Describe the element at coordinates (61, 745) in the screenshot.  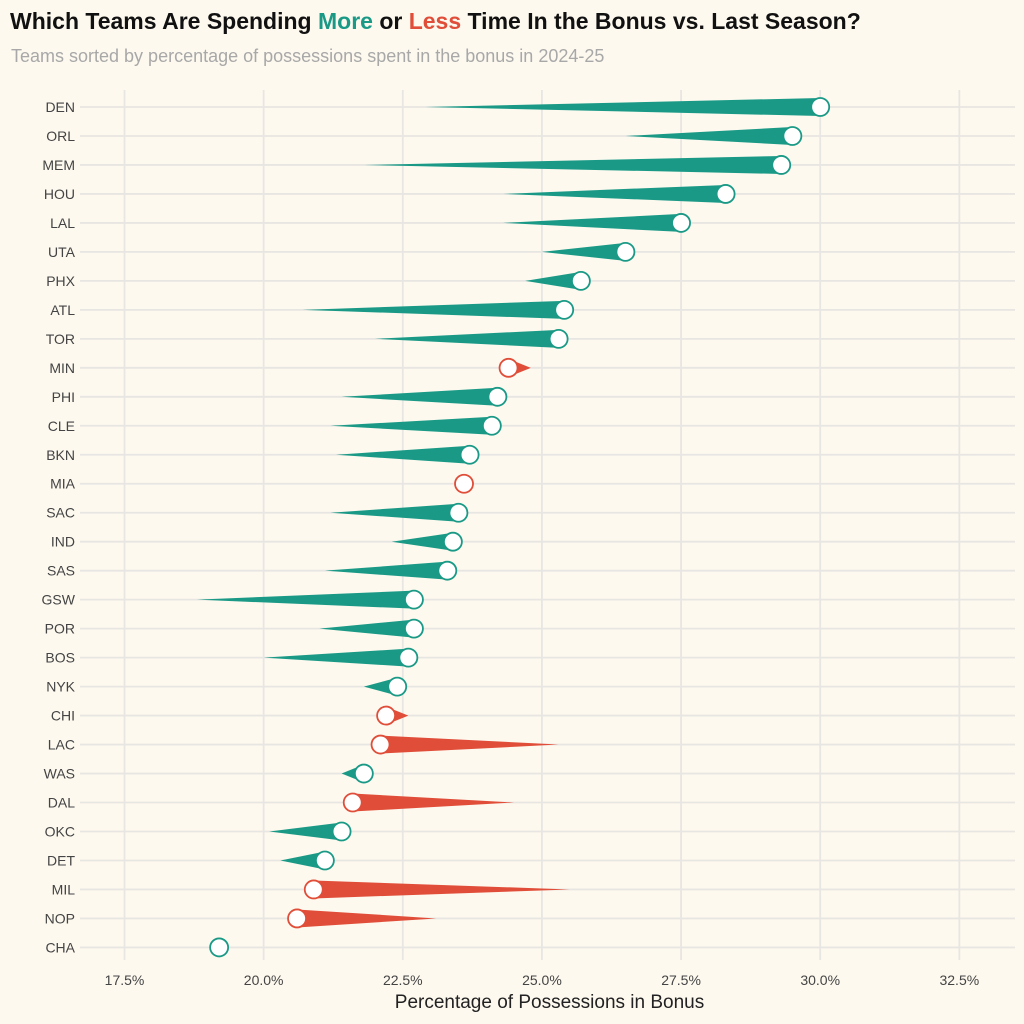
I see `team-label: LAC` at that location.